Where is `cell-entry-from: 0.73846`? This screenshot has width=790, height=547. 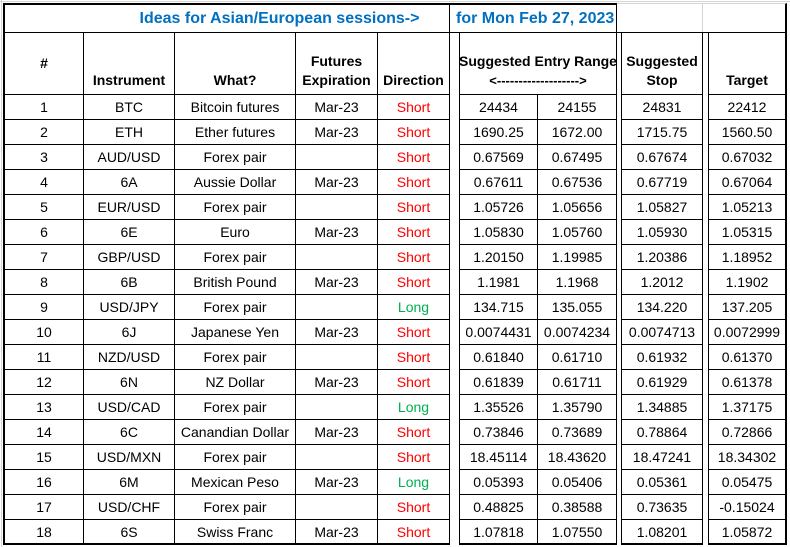
cell-entry-from: 0.73846 is located at coordinates (498, 432).